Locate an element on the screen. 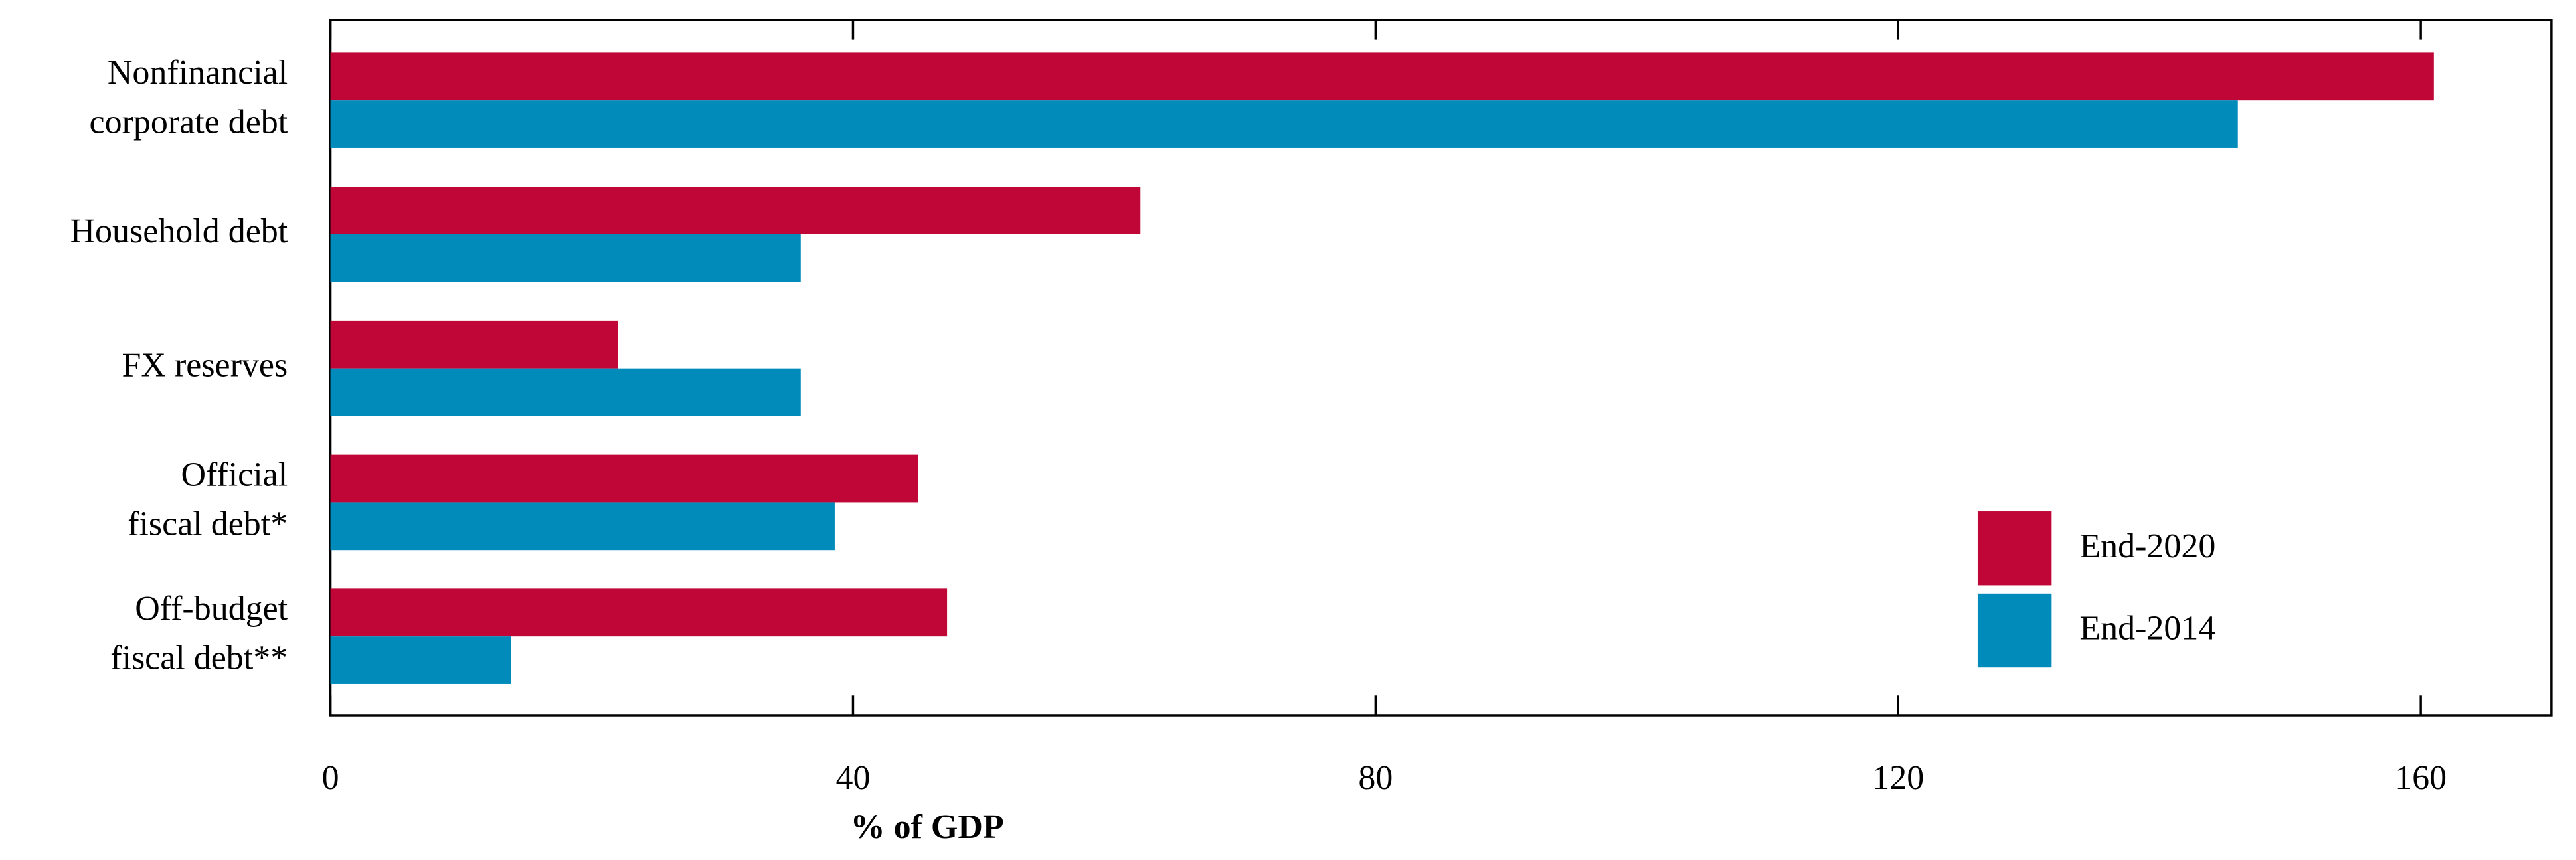  y-tick-label: FX reserves is located at coordinates (205, 366).